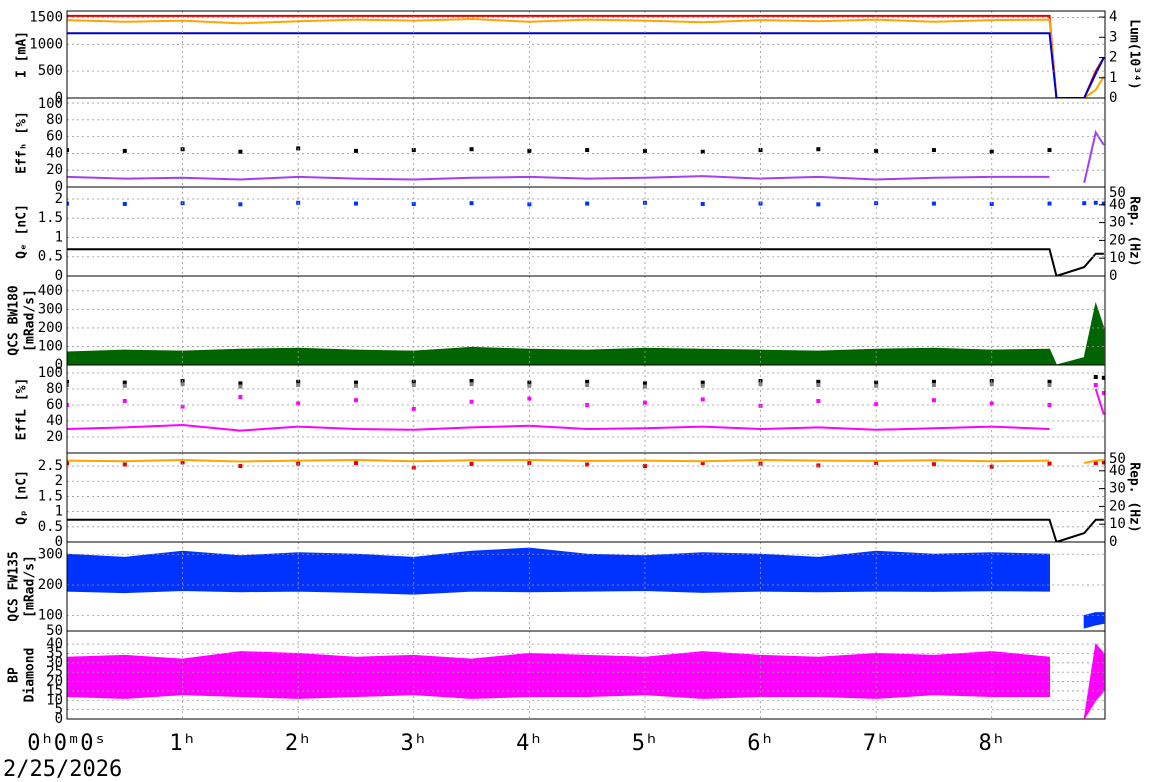 This screenshot has height=782, width=1172. Describe the element at coordinates (50, 257) in the screenshot. I see `y-tick-label: 0.5` at that location.